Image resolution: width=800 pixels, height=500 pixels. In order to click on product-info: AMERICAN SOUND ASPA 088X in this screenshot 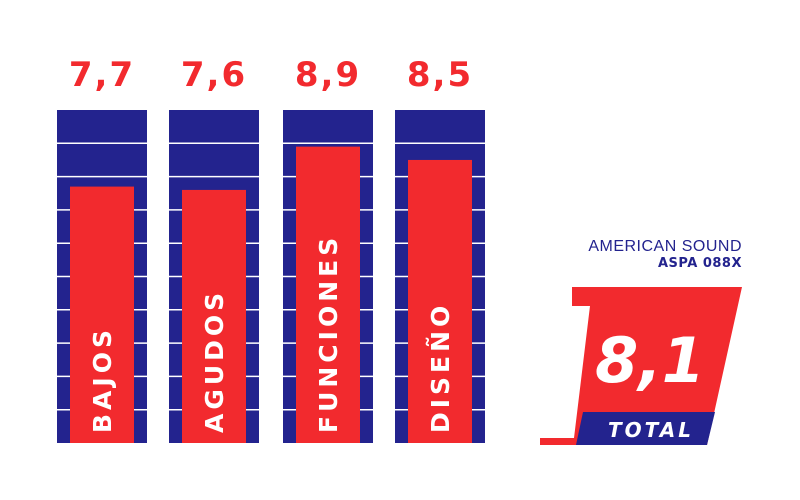, I will do `click(651, 255)`.